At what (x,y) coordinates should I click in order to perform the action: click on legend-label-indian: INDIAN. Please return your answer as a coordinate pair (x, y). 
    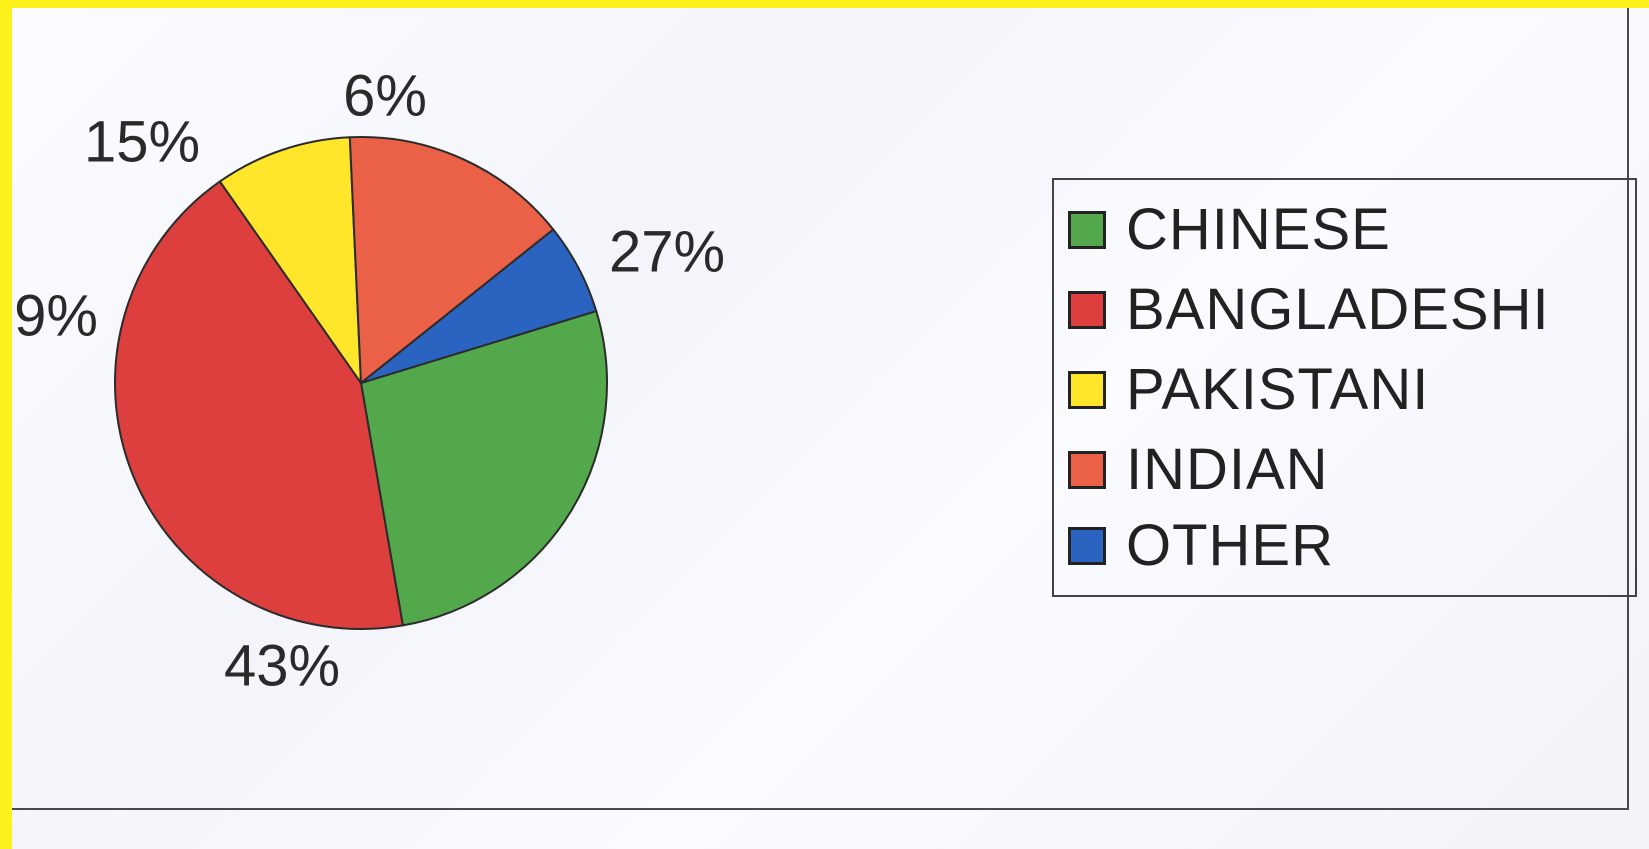
    Looking at the image, I should click on (1227, 469).